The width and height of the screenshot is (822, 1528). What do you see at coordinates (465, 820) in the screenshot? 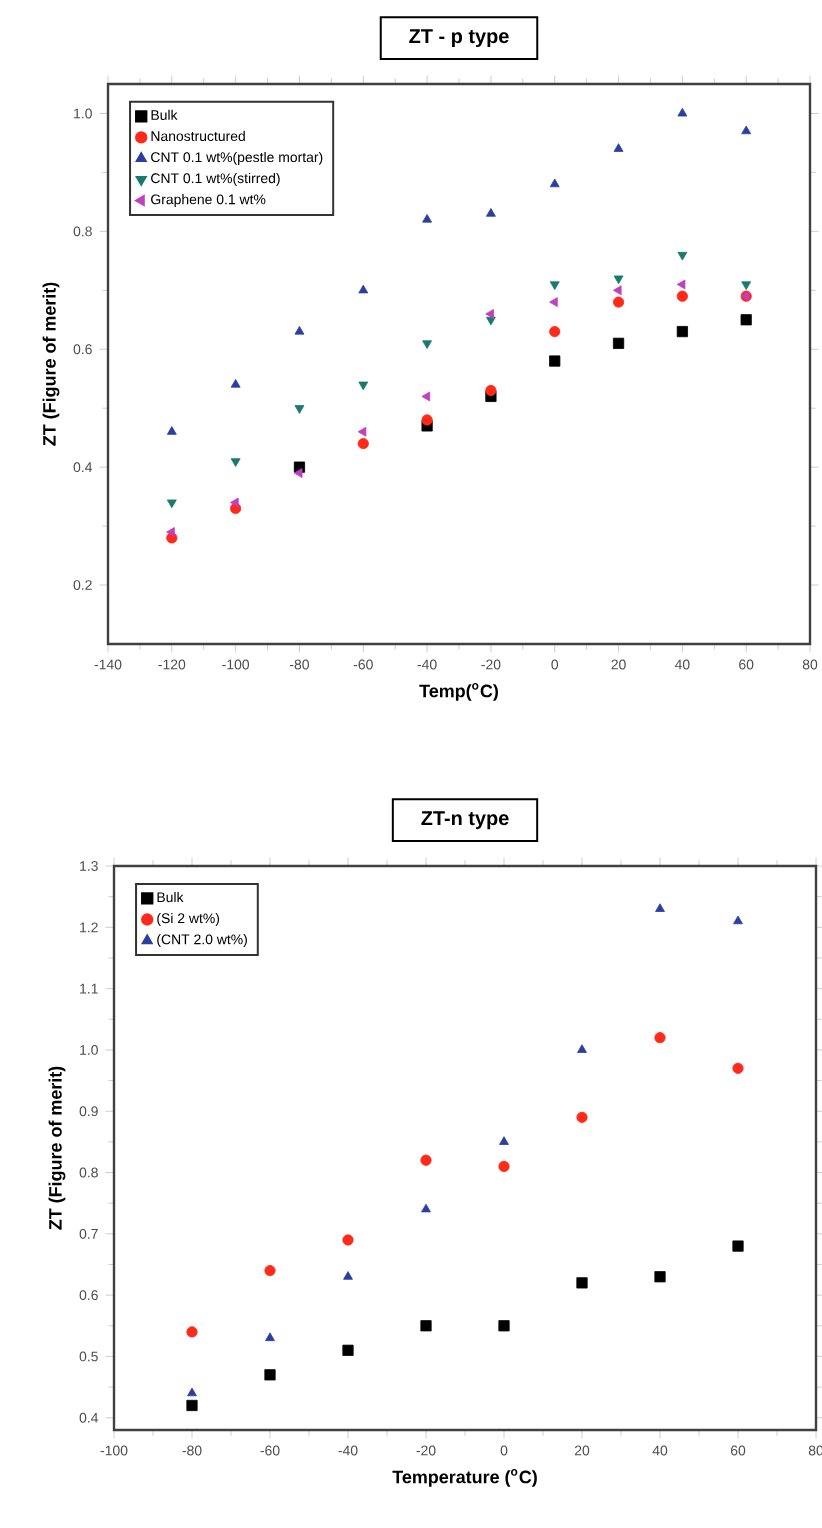
I see `chart-title: ZT-n type` at bounding box center [465, 820].